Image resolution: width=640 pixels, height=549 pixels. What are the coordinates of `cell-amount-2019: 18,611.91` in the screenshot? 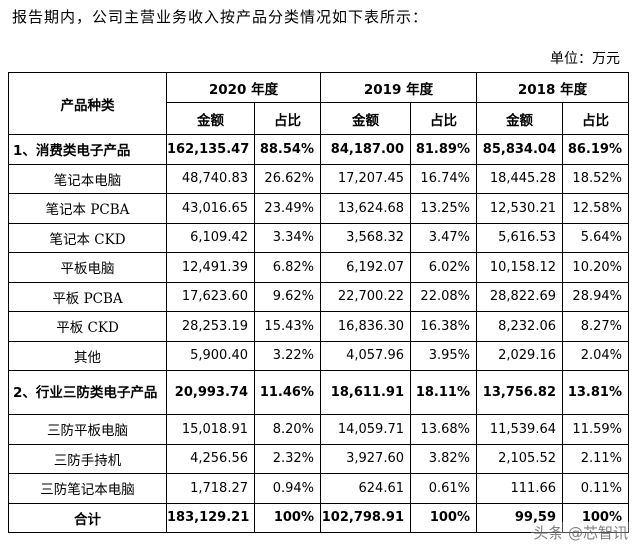 It's located at (365, 392).